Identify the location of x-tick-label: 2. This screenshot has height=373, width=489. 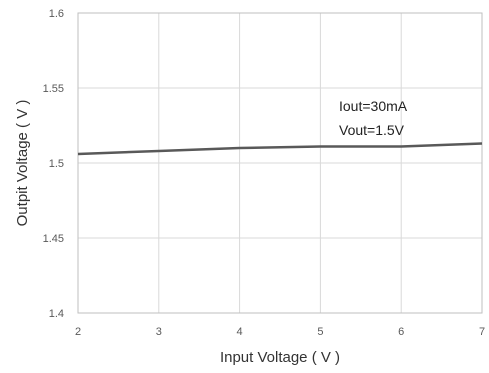
(78, 332).